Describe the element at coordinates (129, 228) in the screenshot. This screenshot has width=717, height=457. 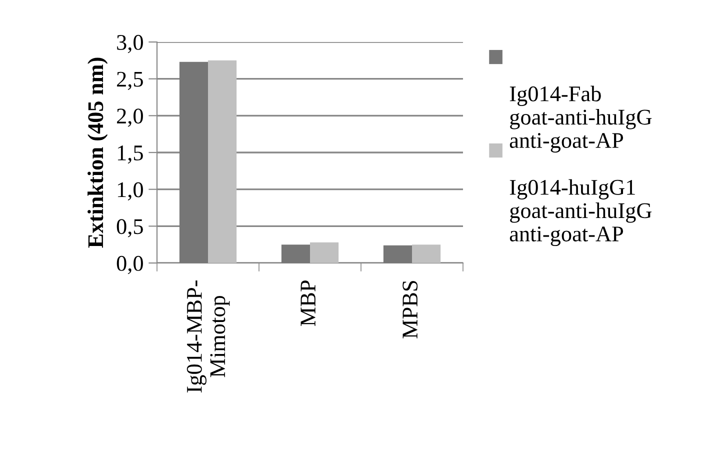
I see `y-tick-label: 0,5` at that location.